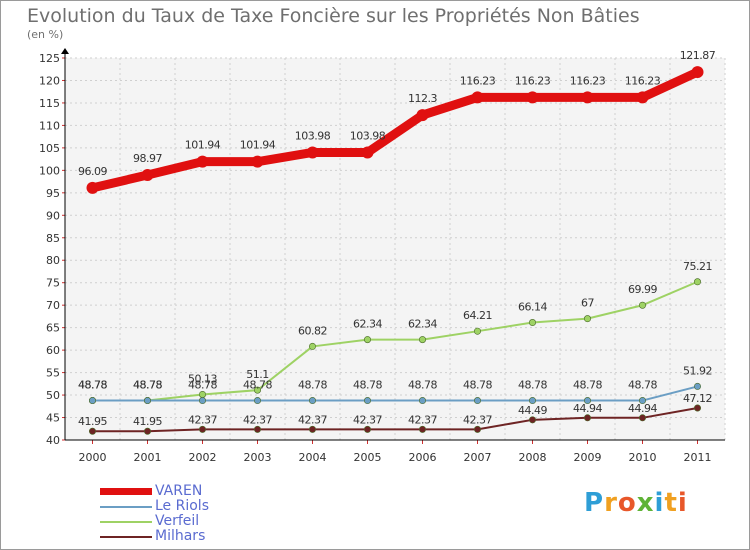  I want to click on logo-letter: i, so click(682, 503).